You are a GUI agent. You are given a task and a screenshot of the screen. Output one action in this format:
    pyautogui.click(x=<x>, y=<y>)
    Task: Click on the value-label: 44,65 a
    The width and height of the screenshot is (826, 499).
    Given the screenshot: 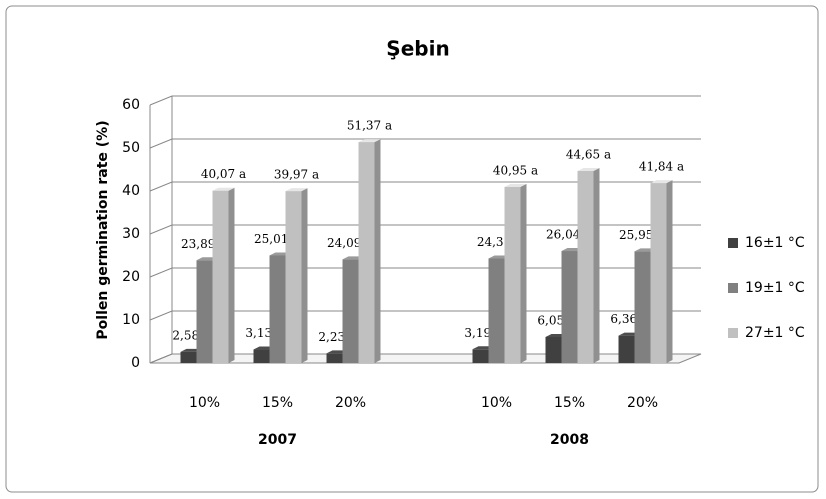 What is the action you would take?
    pyautogui.click(x=588, y=155)
    